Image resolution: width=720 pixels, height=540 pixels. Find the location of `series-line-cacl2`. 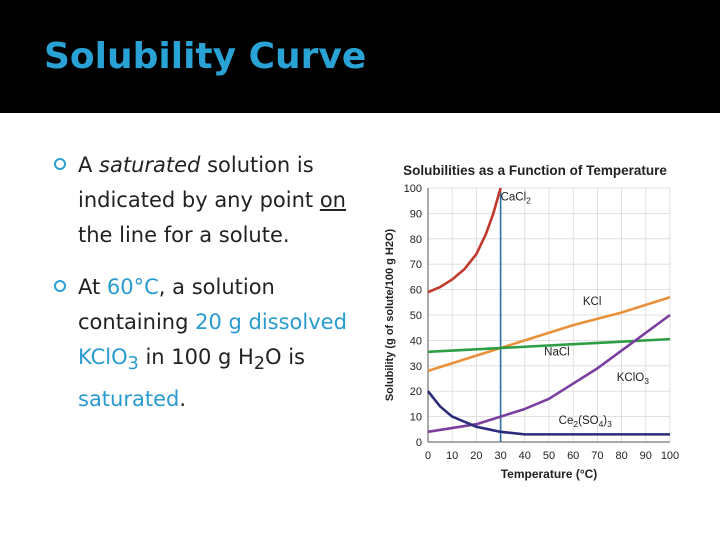

series-line-cacl2 is located at coordinates (464, 240).